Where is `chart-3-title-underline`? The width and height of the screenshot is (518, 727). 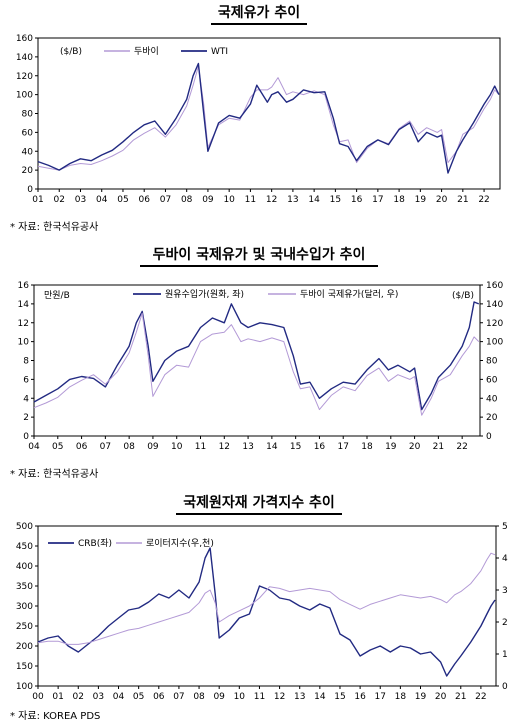 chart-3-title-underline is located at coordinates (259, 514).